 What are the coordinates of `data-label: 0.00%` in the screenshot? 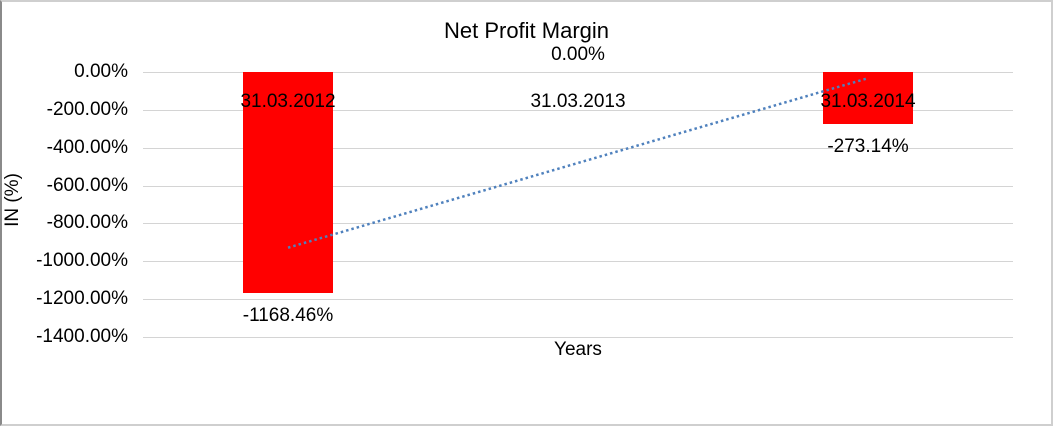 It's located at (578, 54).